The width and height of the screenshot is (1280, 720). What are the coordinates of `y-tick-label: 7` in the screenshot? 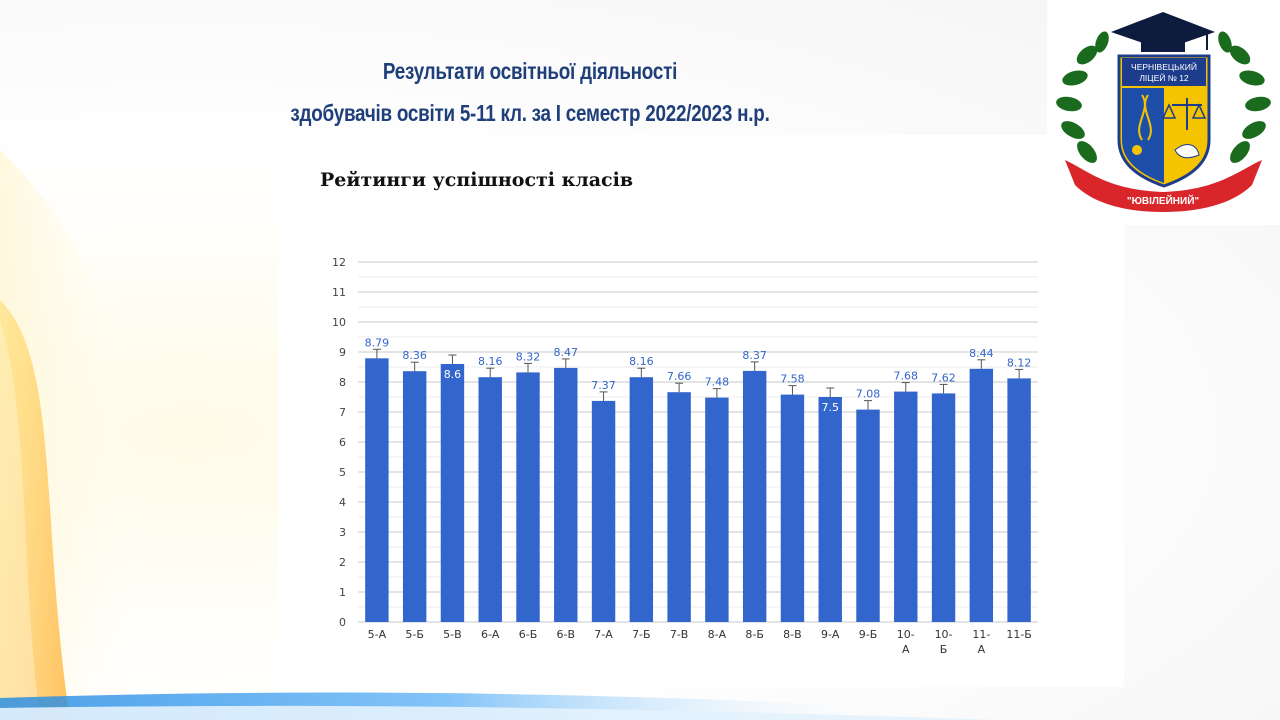 It's located at (342, 412).